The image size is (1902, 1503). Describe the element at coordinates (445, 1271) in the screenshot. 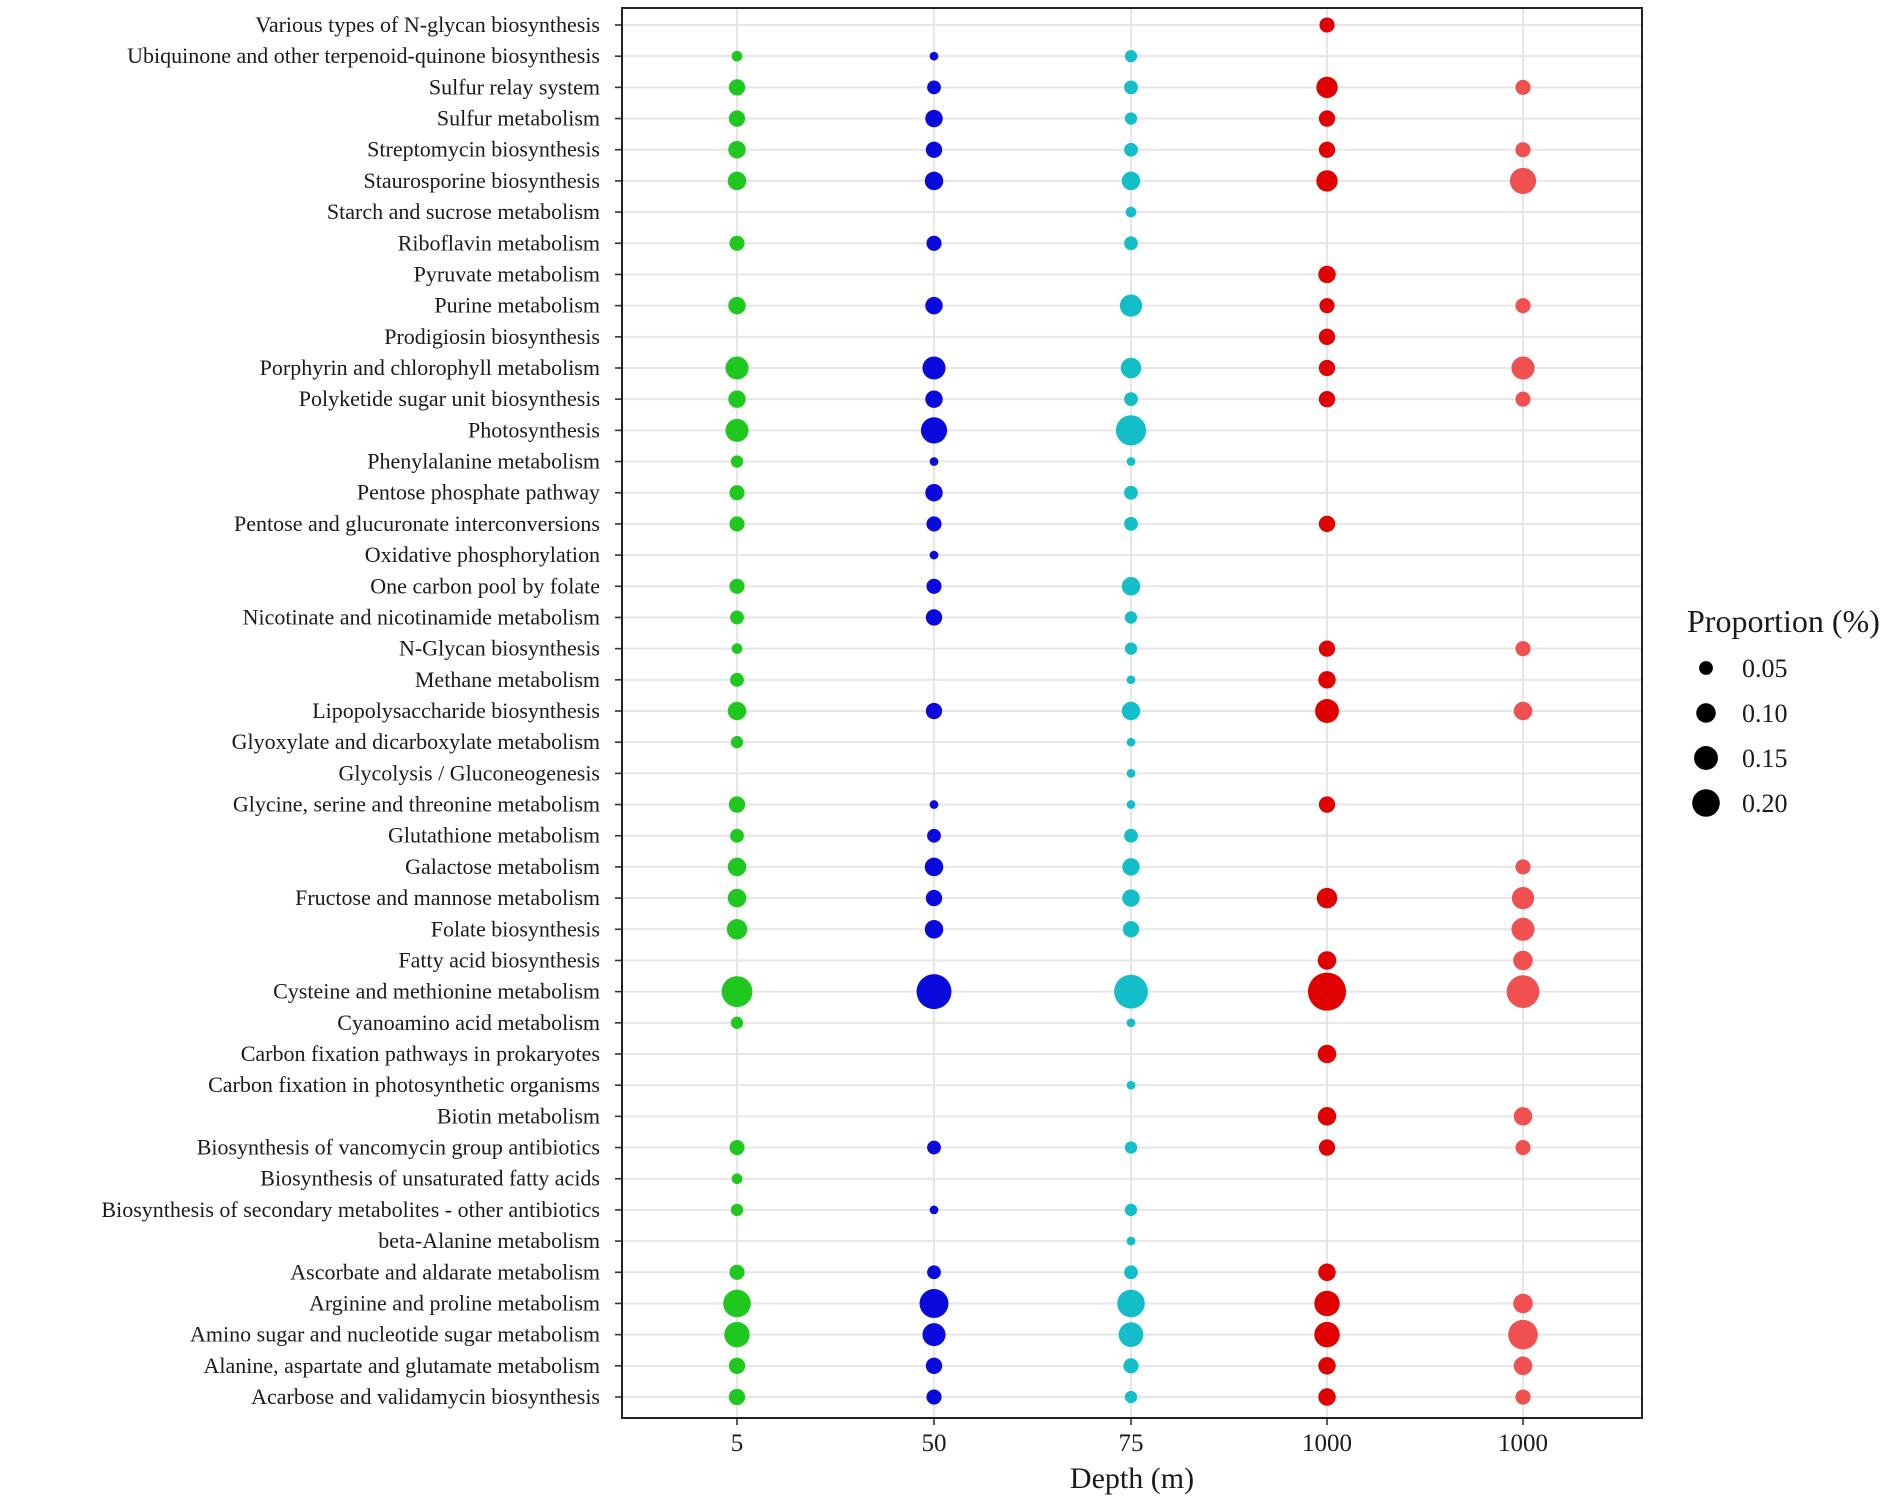

I see `y-tick-label: Ascorbate and aldarate metabolism` at that location.